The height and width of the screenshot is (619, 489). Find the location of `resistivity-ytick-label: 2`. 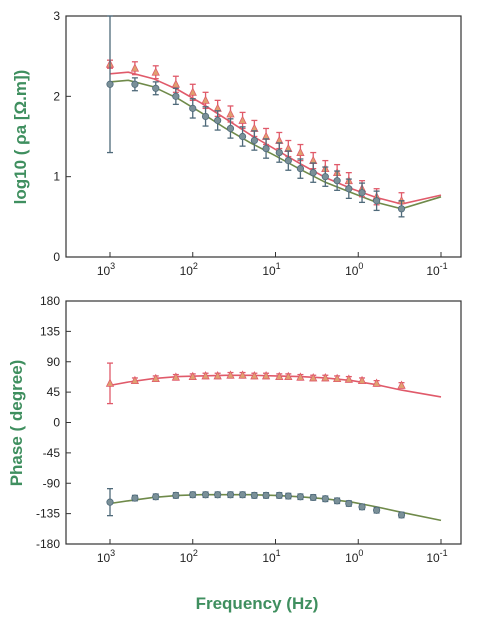

resistivity-ytick-label: 2 is located at coordinates (56, 96).